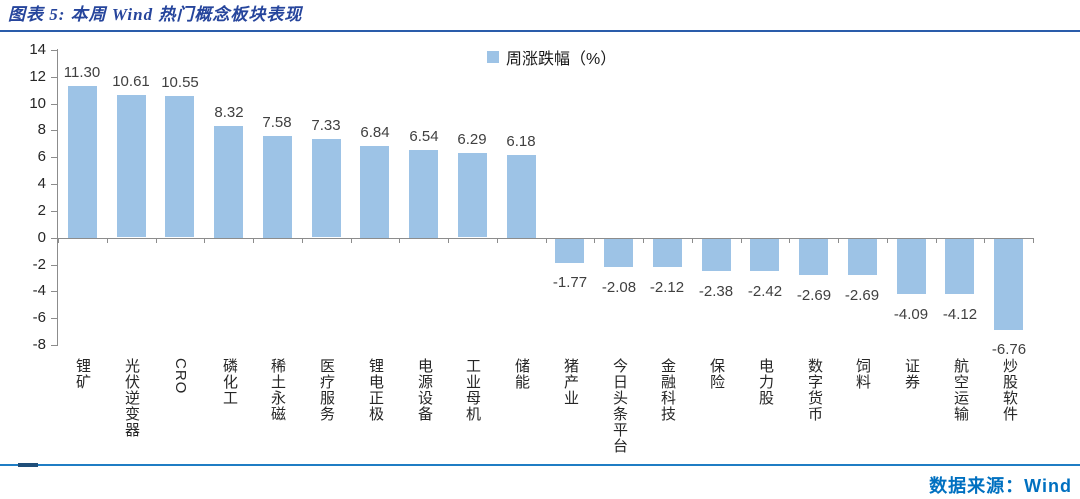 This screenshot has width=1080, height=499. Describe the element at coordinates (424, 390) in the screenshot. I see `category-label: 电源设备` at that location.